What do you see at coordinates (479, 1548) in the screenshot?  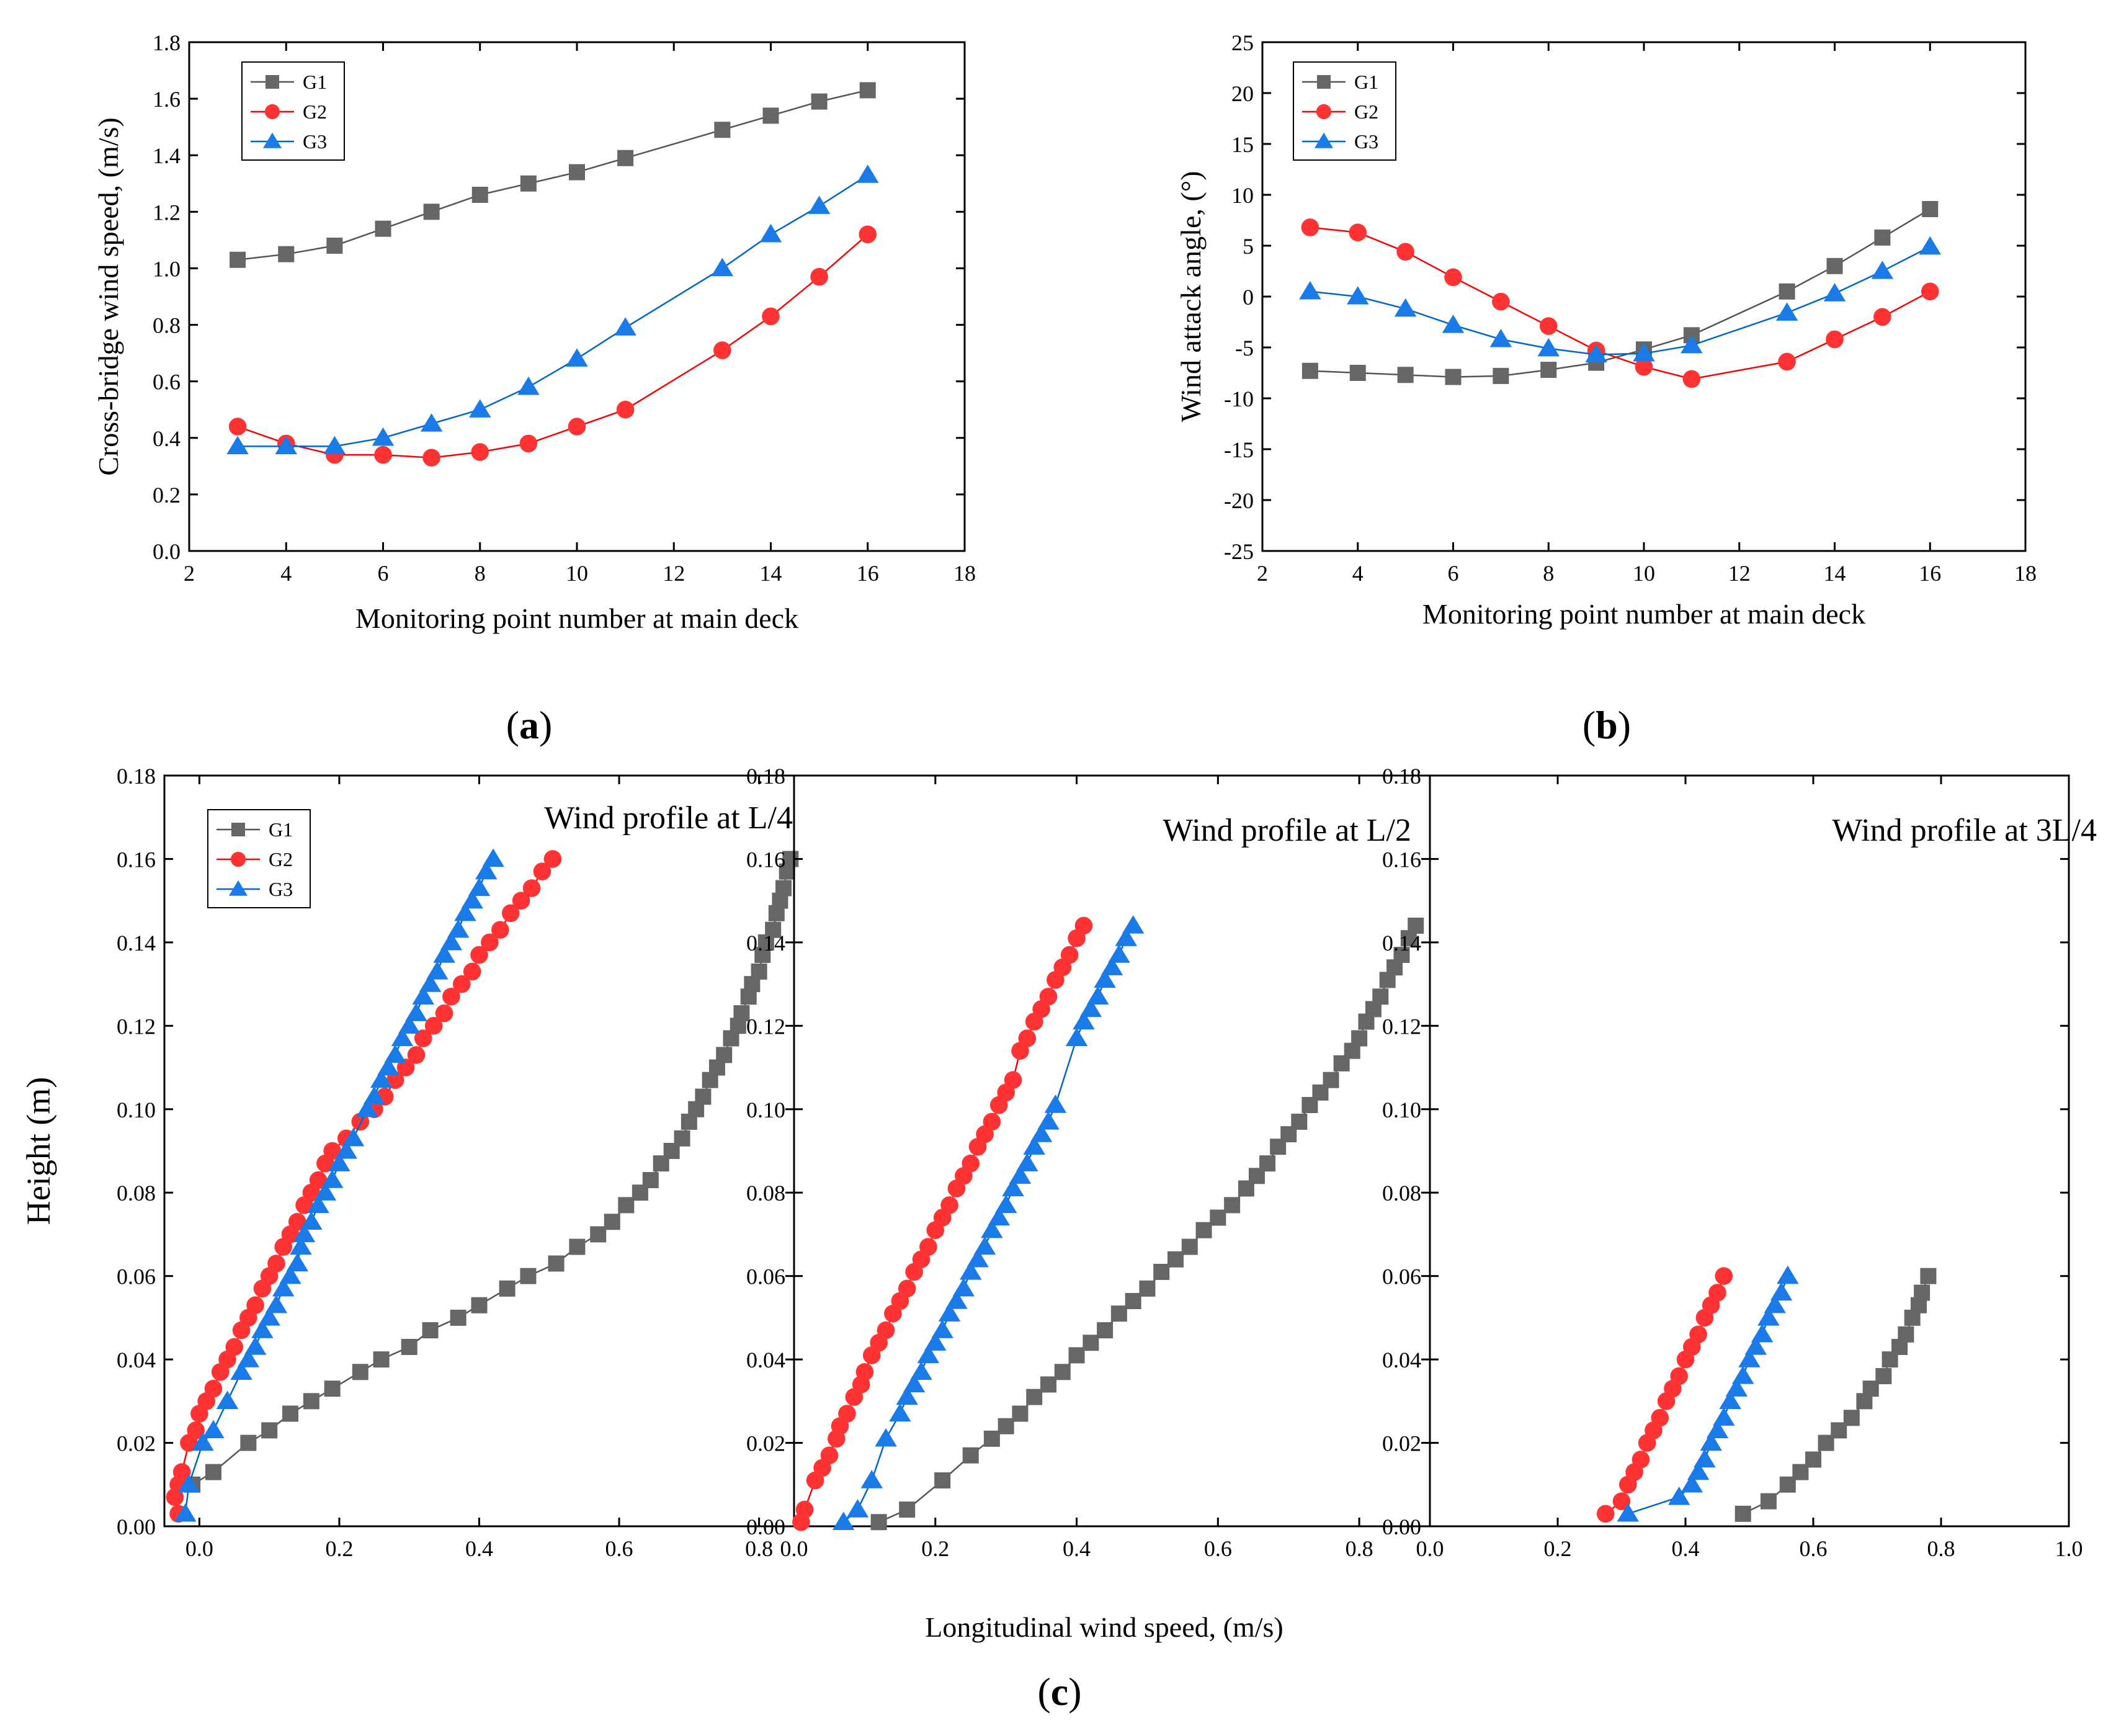 I see `x-tick-label: 0.4` at bounding box center [479, 1548].